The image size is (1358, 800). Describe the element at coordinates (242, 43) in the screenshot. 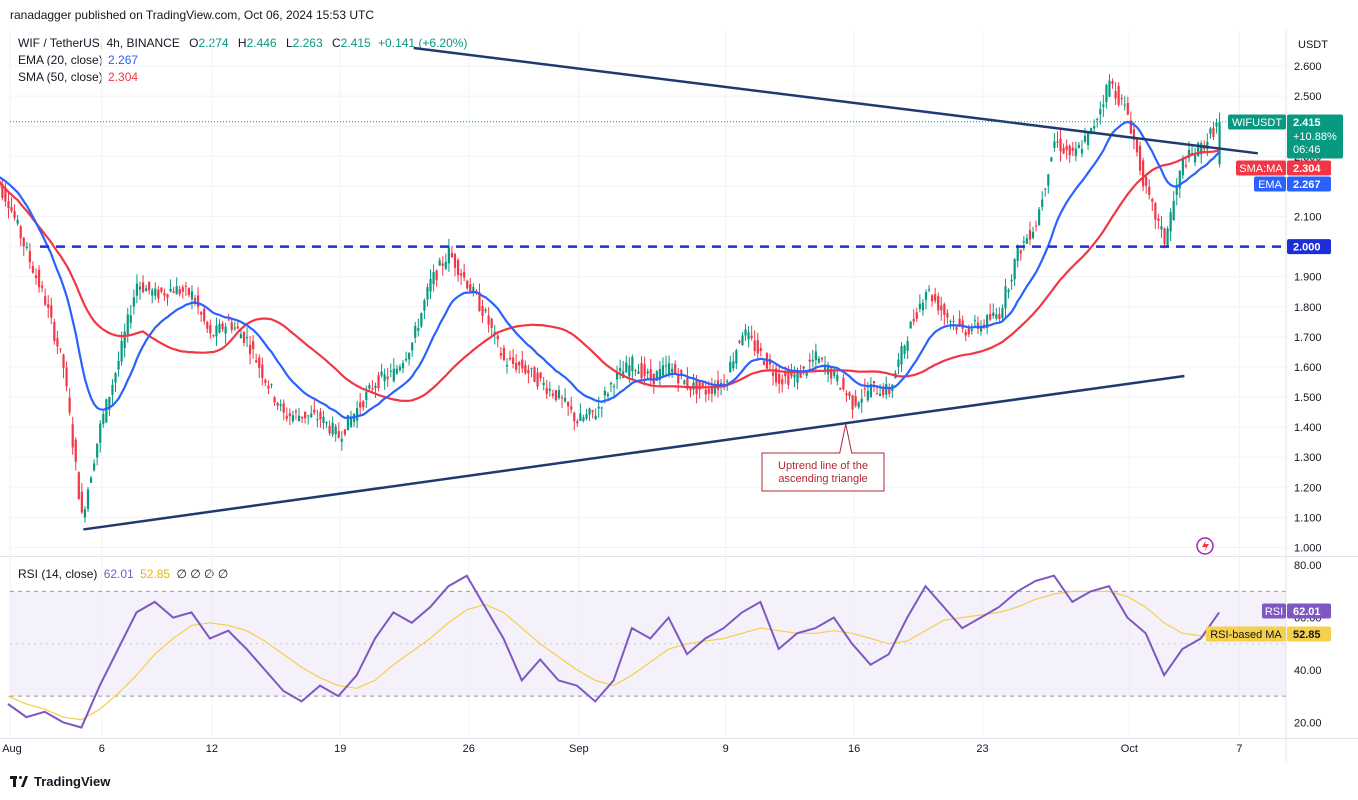

I see `high-label: H` at that location.